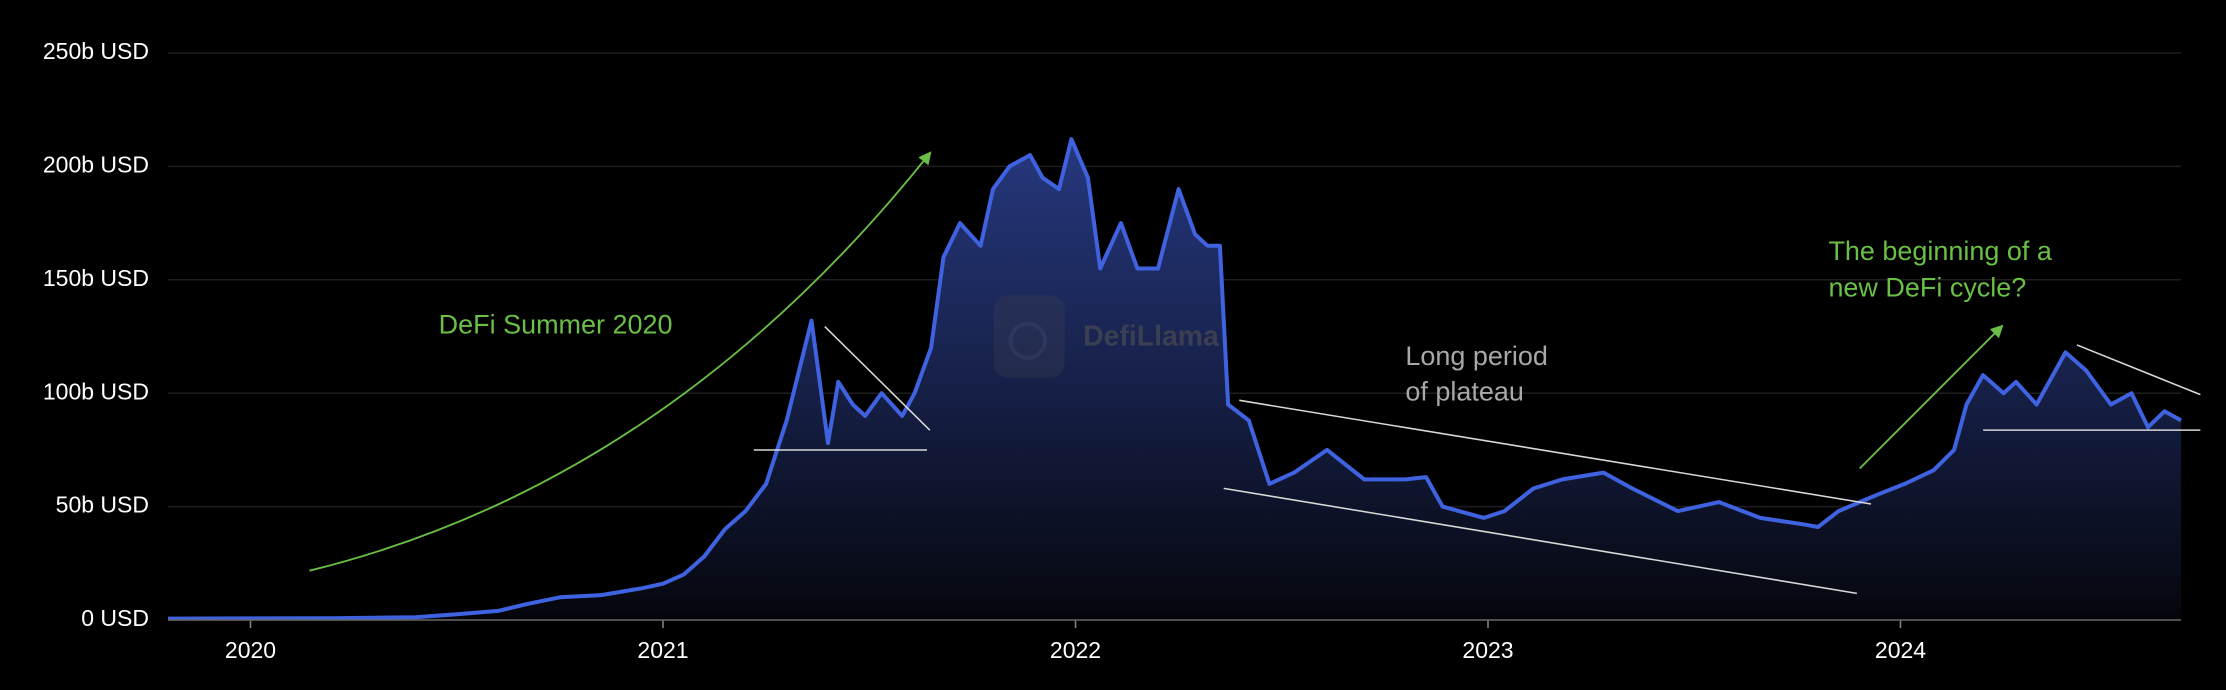 This screenshot has height=690, width=2226. What do you see at coordinates (102, 505) in the screenshot?
I see `y-tick-label: 50b USD` at bounding box center [102, 505].